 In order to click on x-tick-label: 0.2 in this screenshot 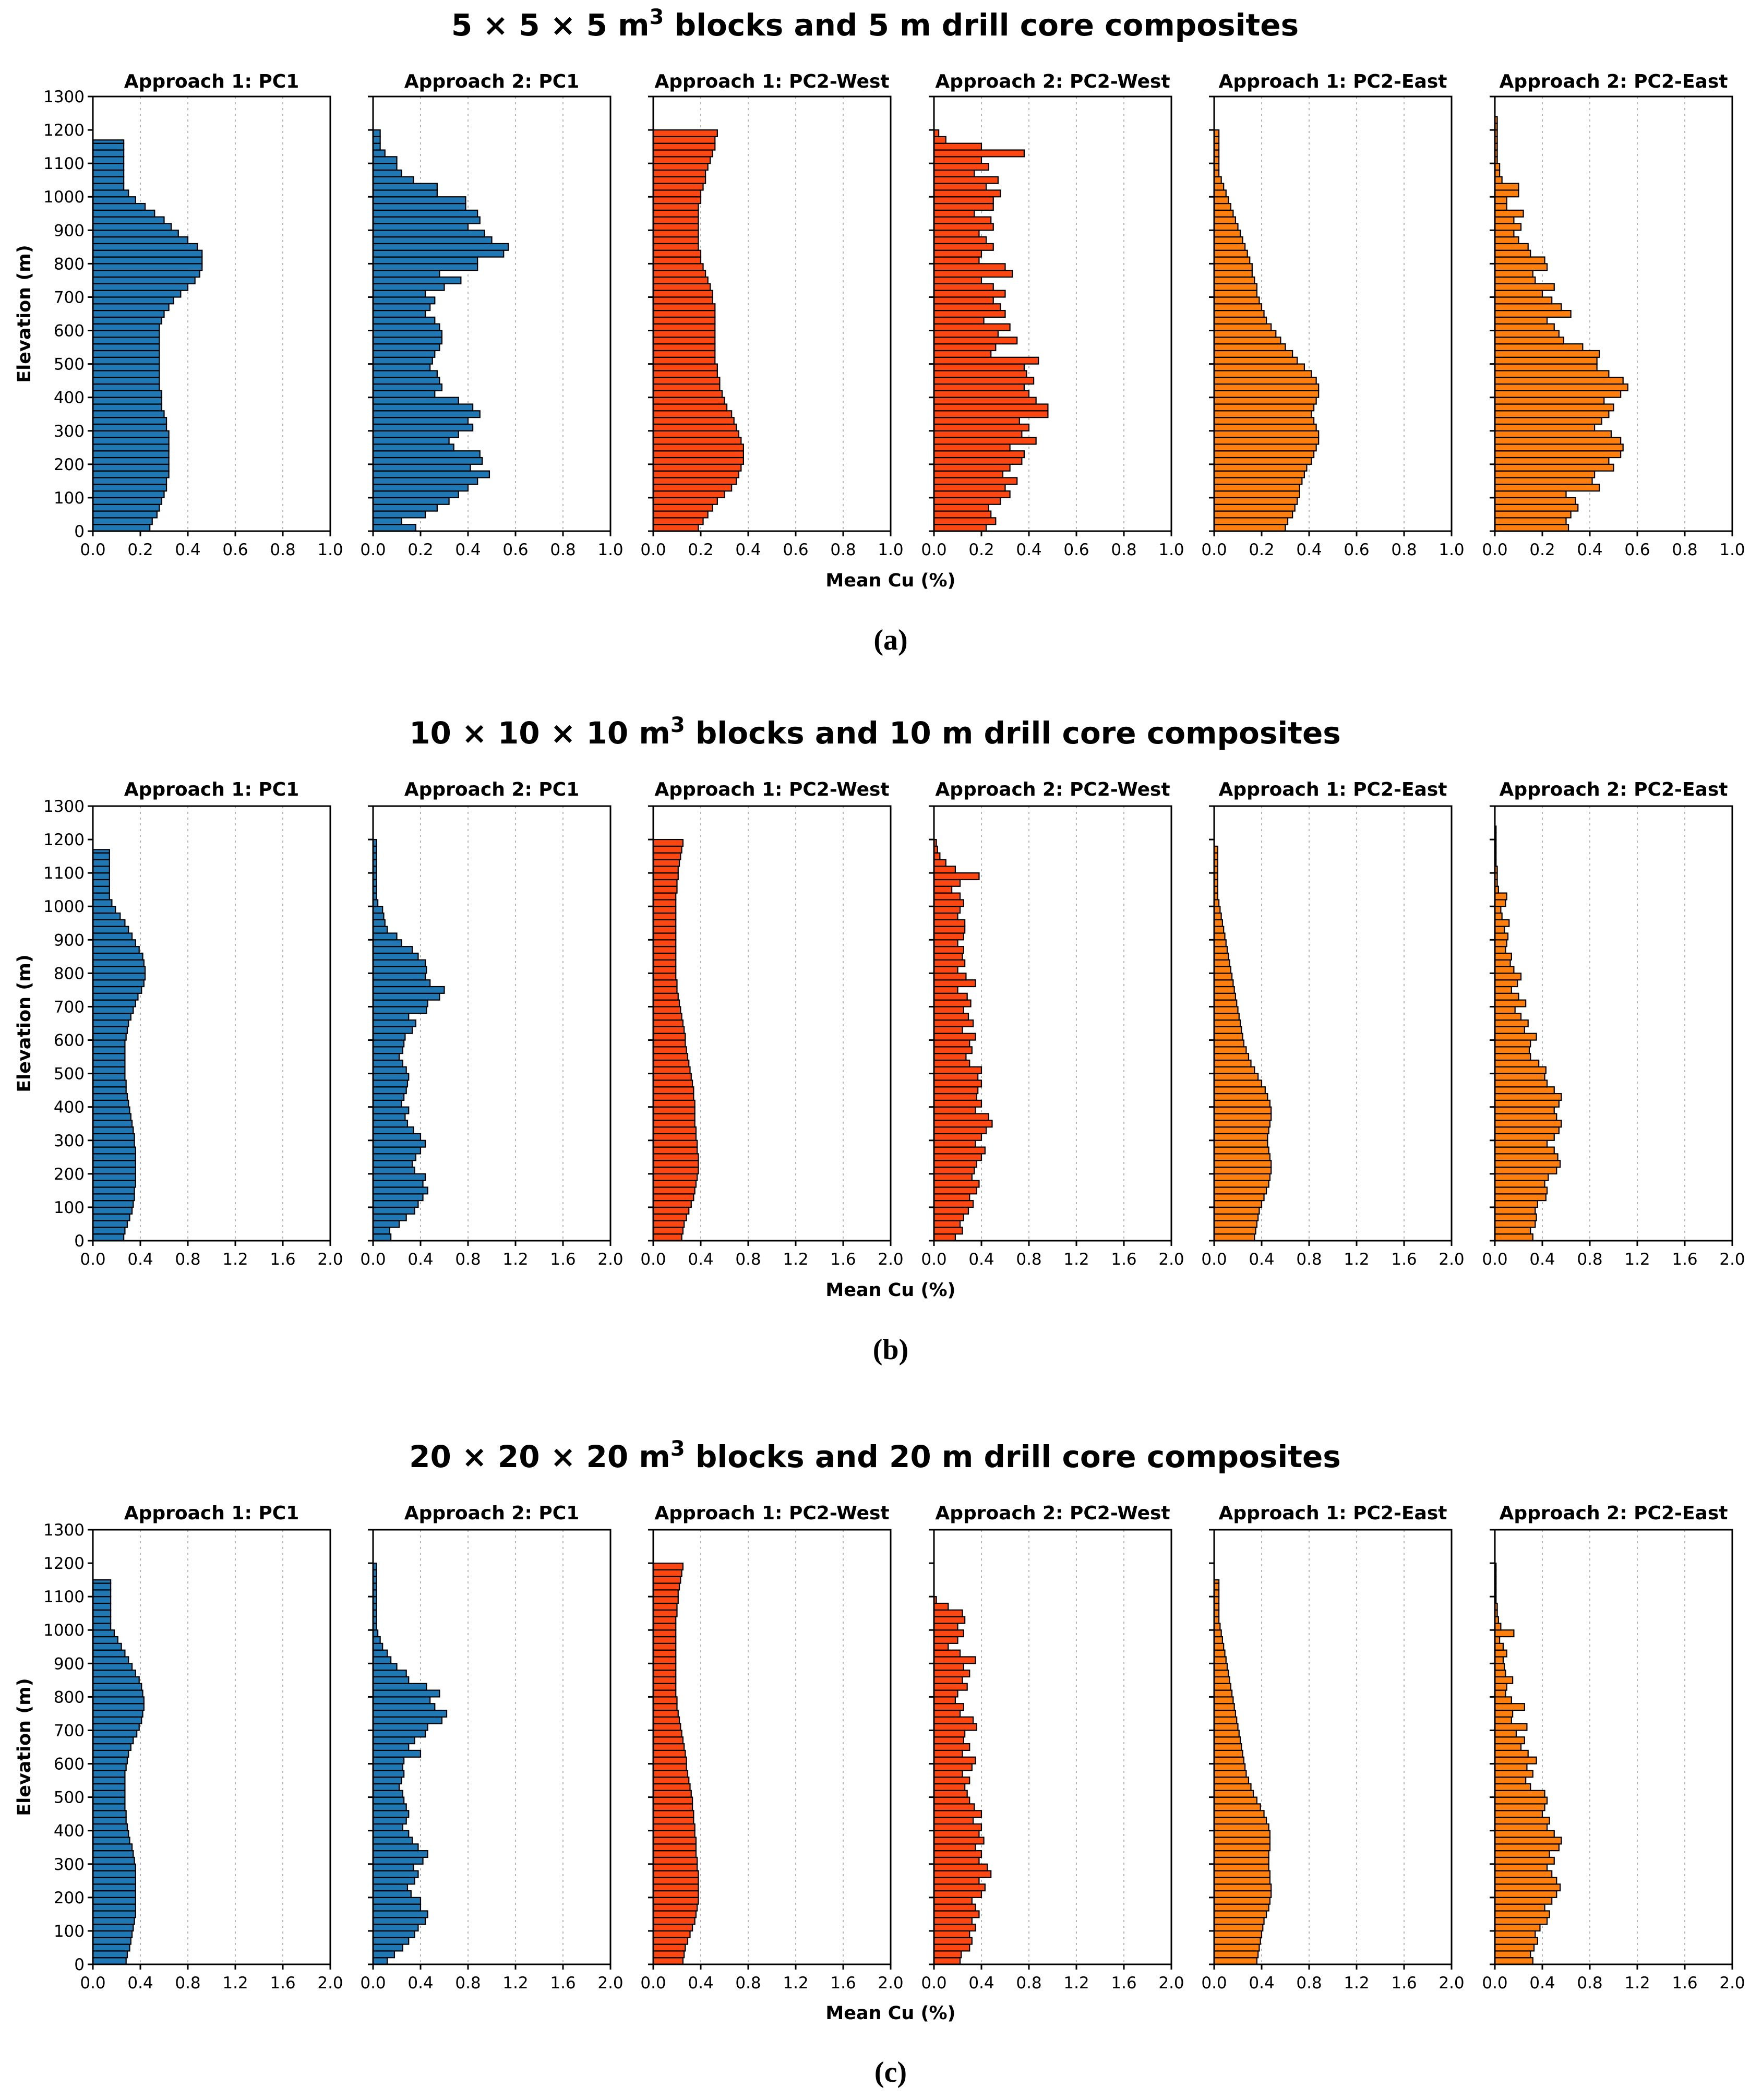, I will do `click(1542, 550)`.